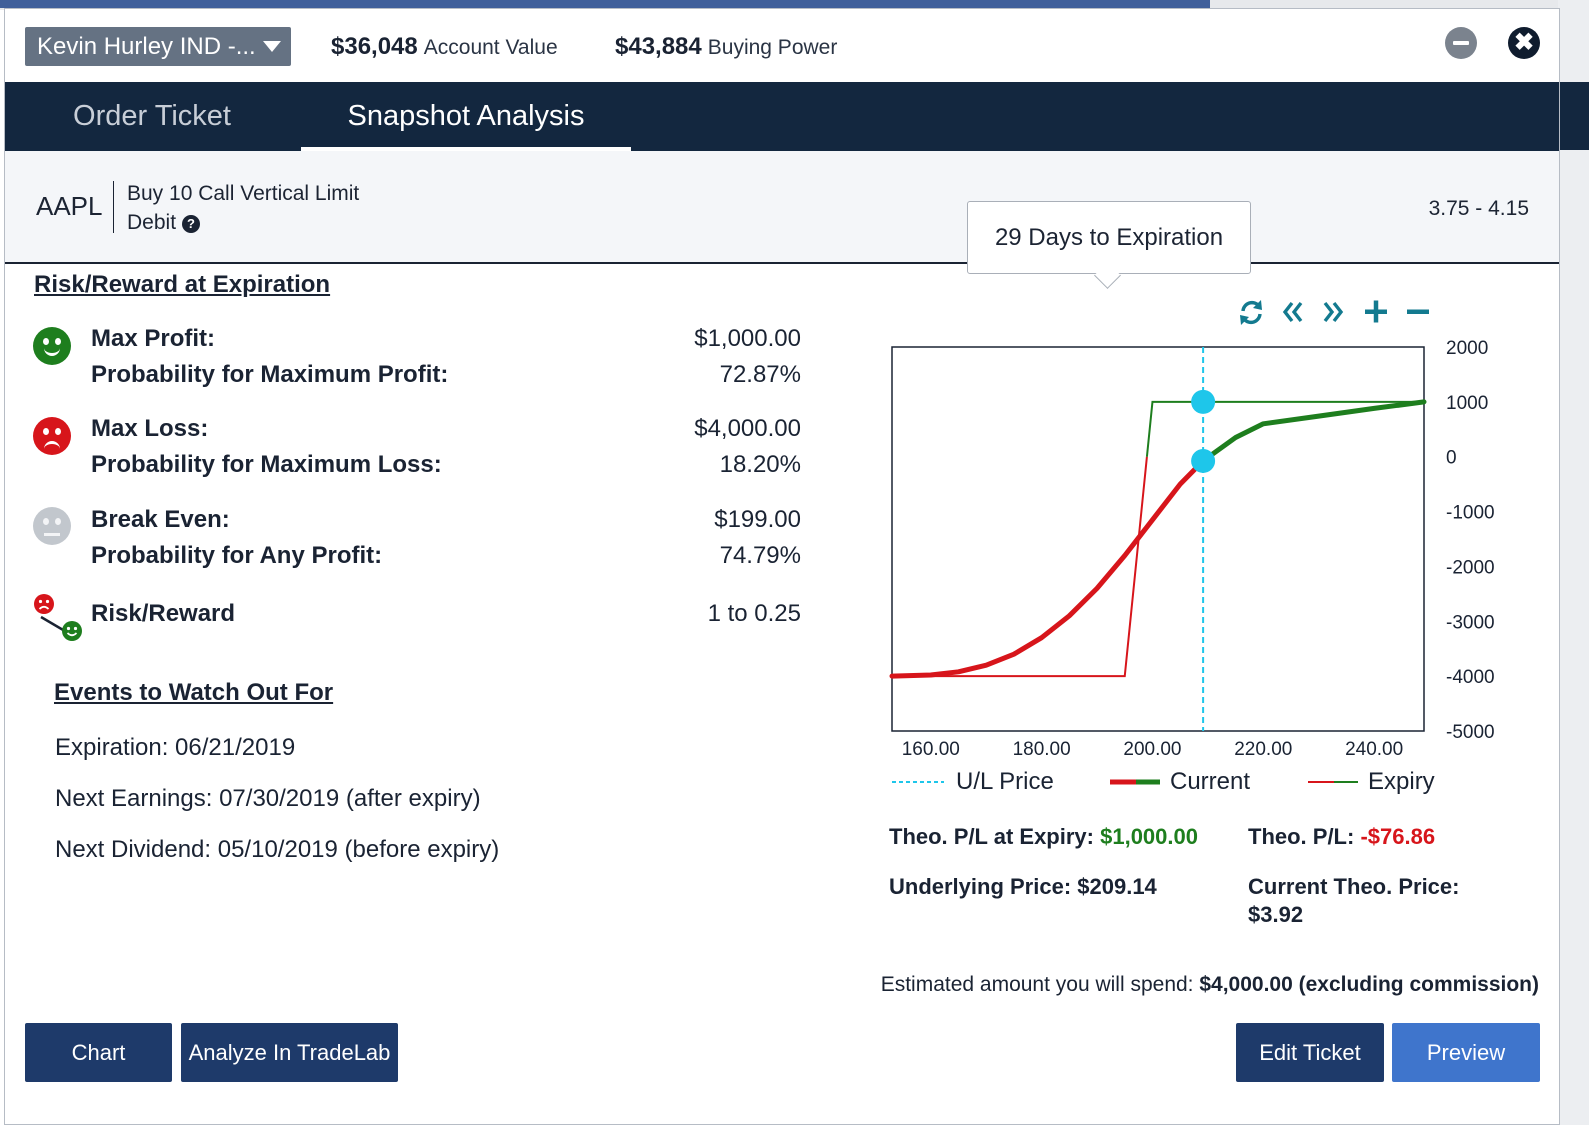  Describe the element at coordinates (52, 436) in the screenshot. I see `sad-face-icon` at that location.